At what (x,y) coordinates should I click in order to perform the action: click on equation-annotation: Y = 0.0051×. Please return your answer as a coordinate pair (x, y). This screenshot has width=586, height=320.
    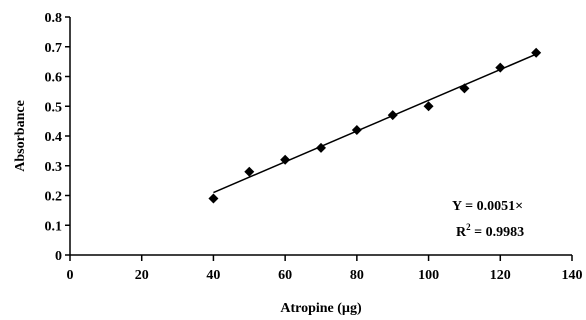
    Looking at the image, I should click on (487, 206).